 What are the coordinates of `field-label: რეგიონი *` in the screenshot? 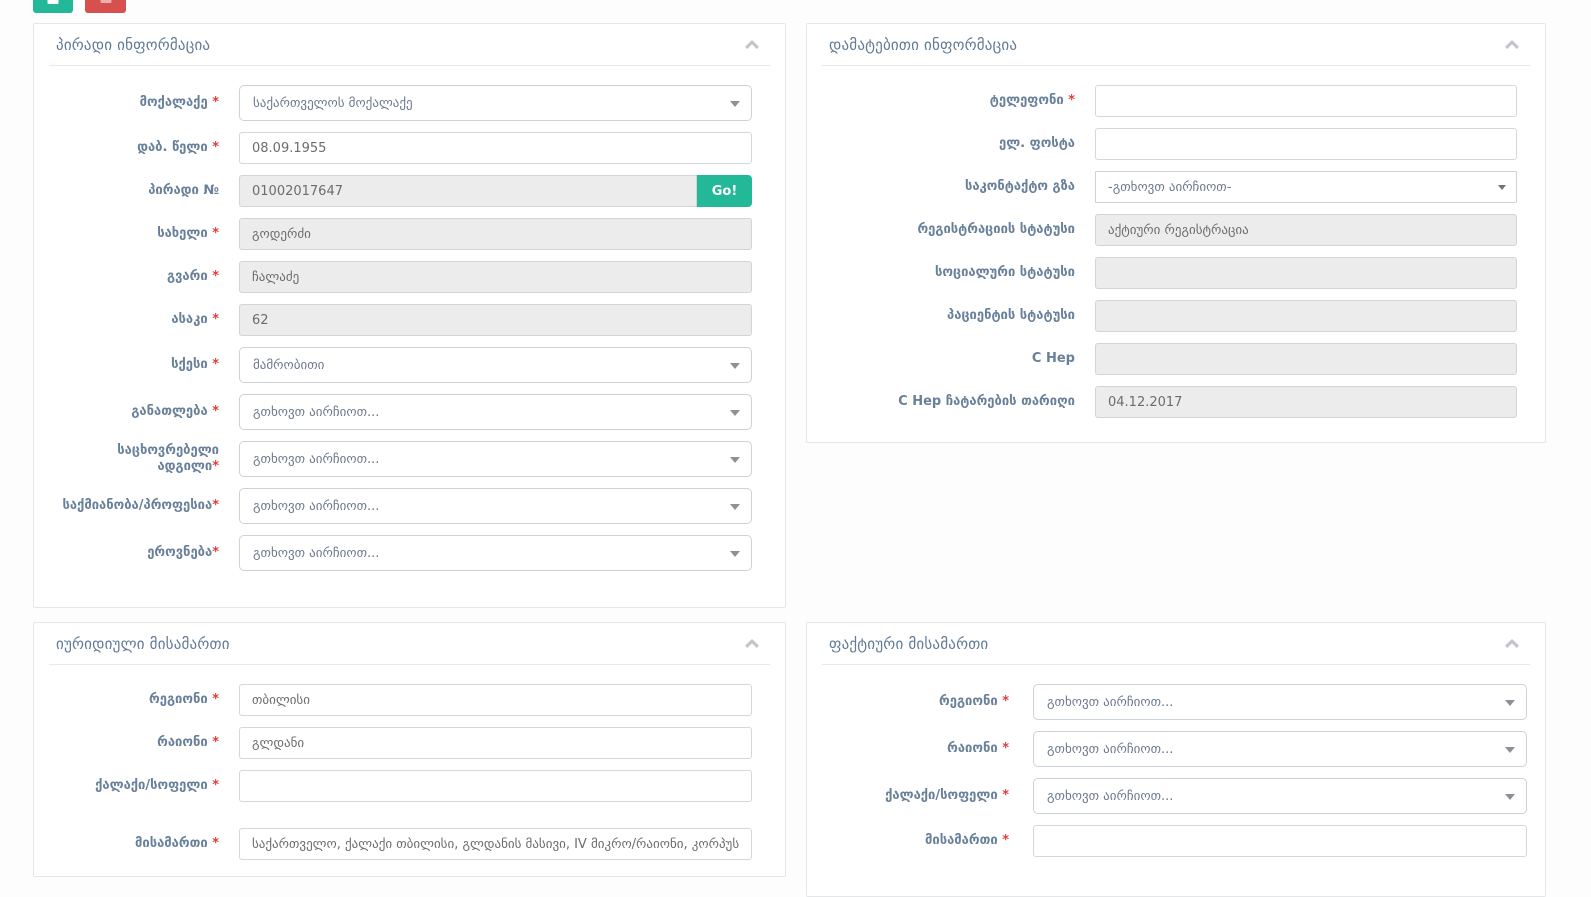 It's located at (974, 701).